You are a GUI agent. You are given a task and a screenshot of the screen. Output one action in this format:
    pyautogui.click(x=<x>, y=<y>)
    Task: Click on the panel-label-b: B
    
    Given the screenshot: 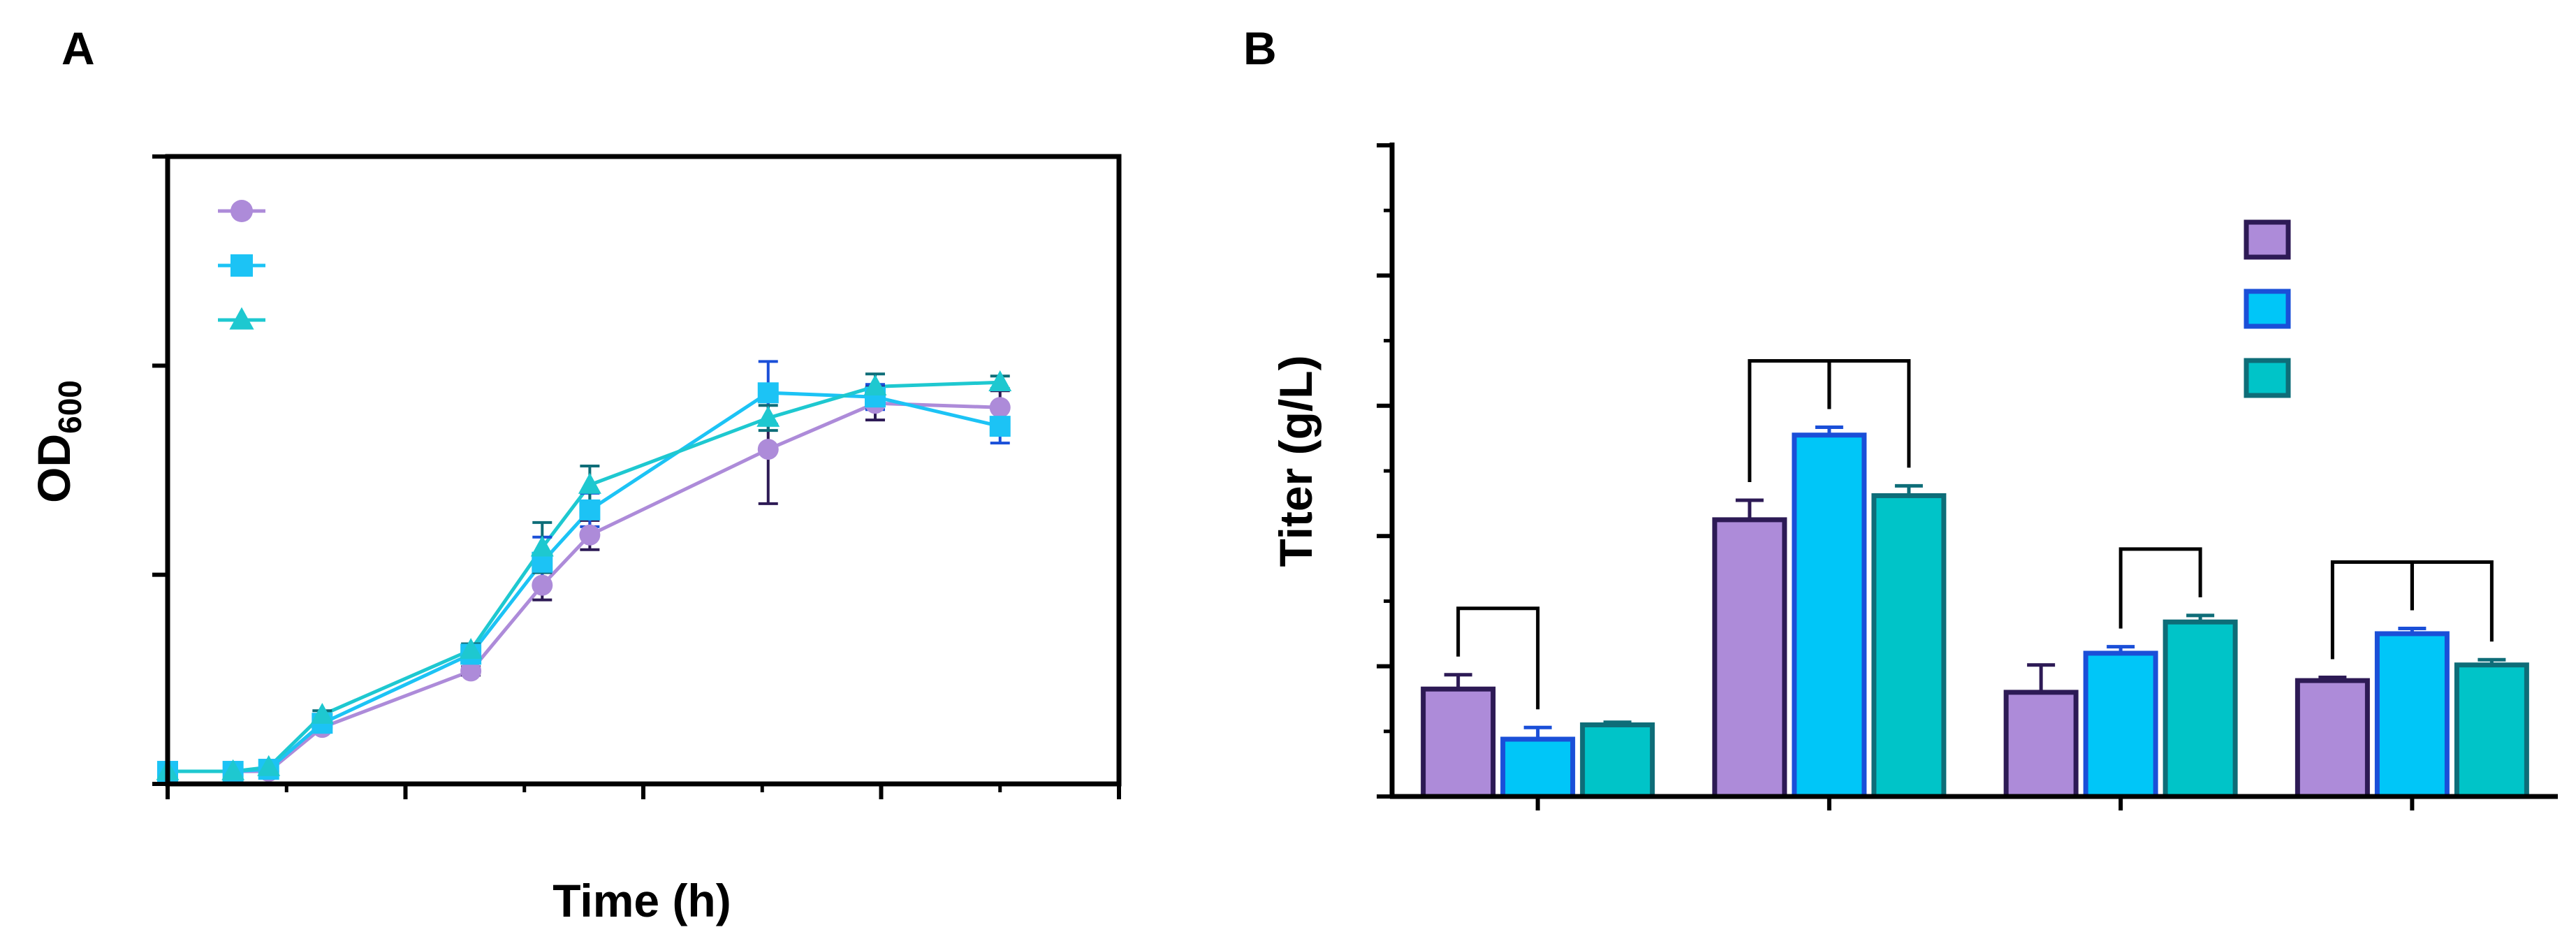 What is the action you would take?
    pyautogui.click(x=1260, y=48)
    